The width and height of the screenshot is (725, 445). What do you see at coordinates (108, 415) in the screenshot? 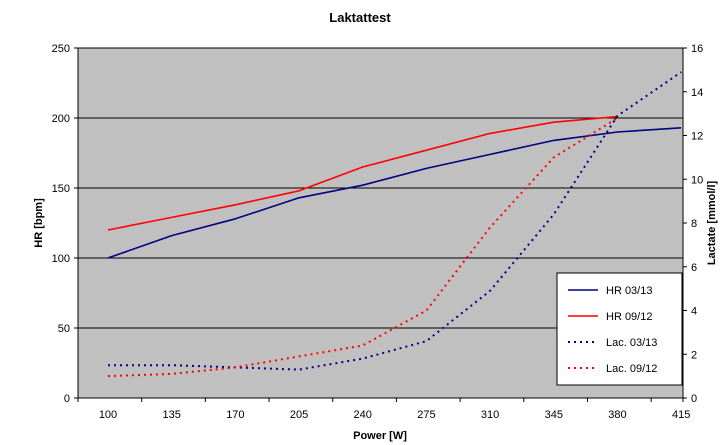
I see `x-tick-label: 100` at bounding box center [108, 415].